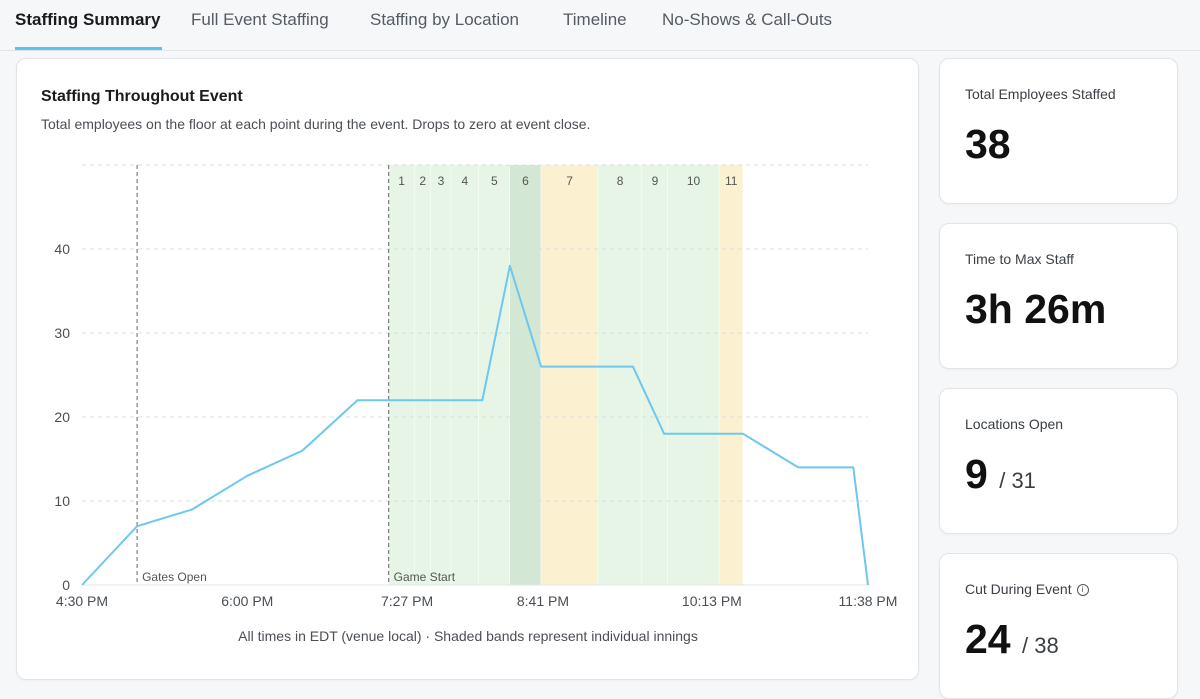 The width and height of the screenshot is (1200, 699). I want to click on stat-label: Cut During Event, so click(1018, 589).